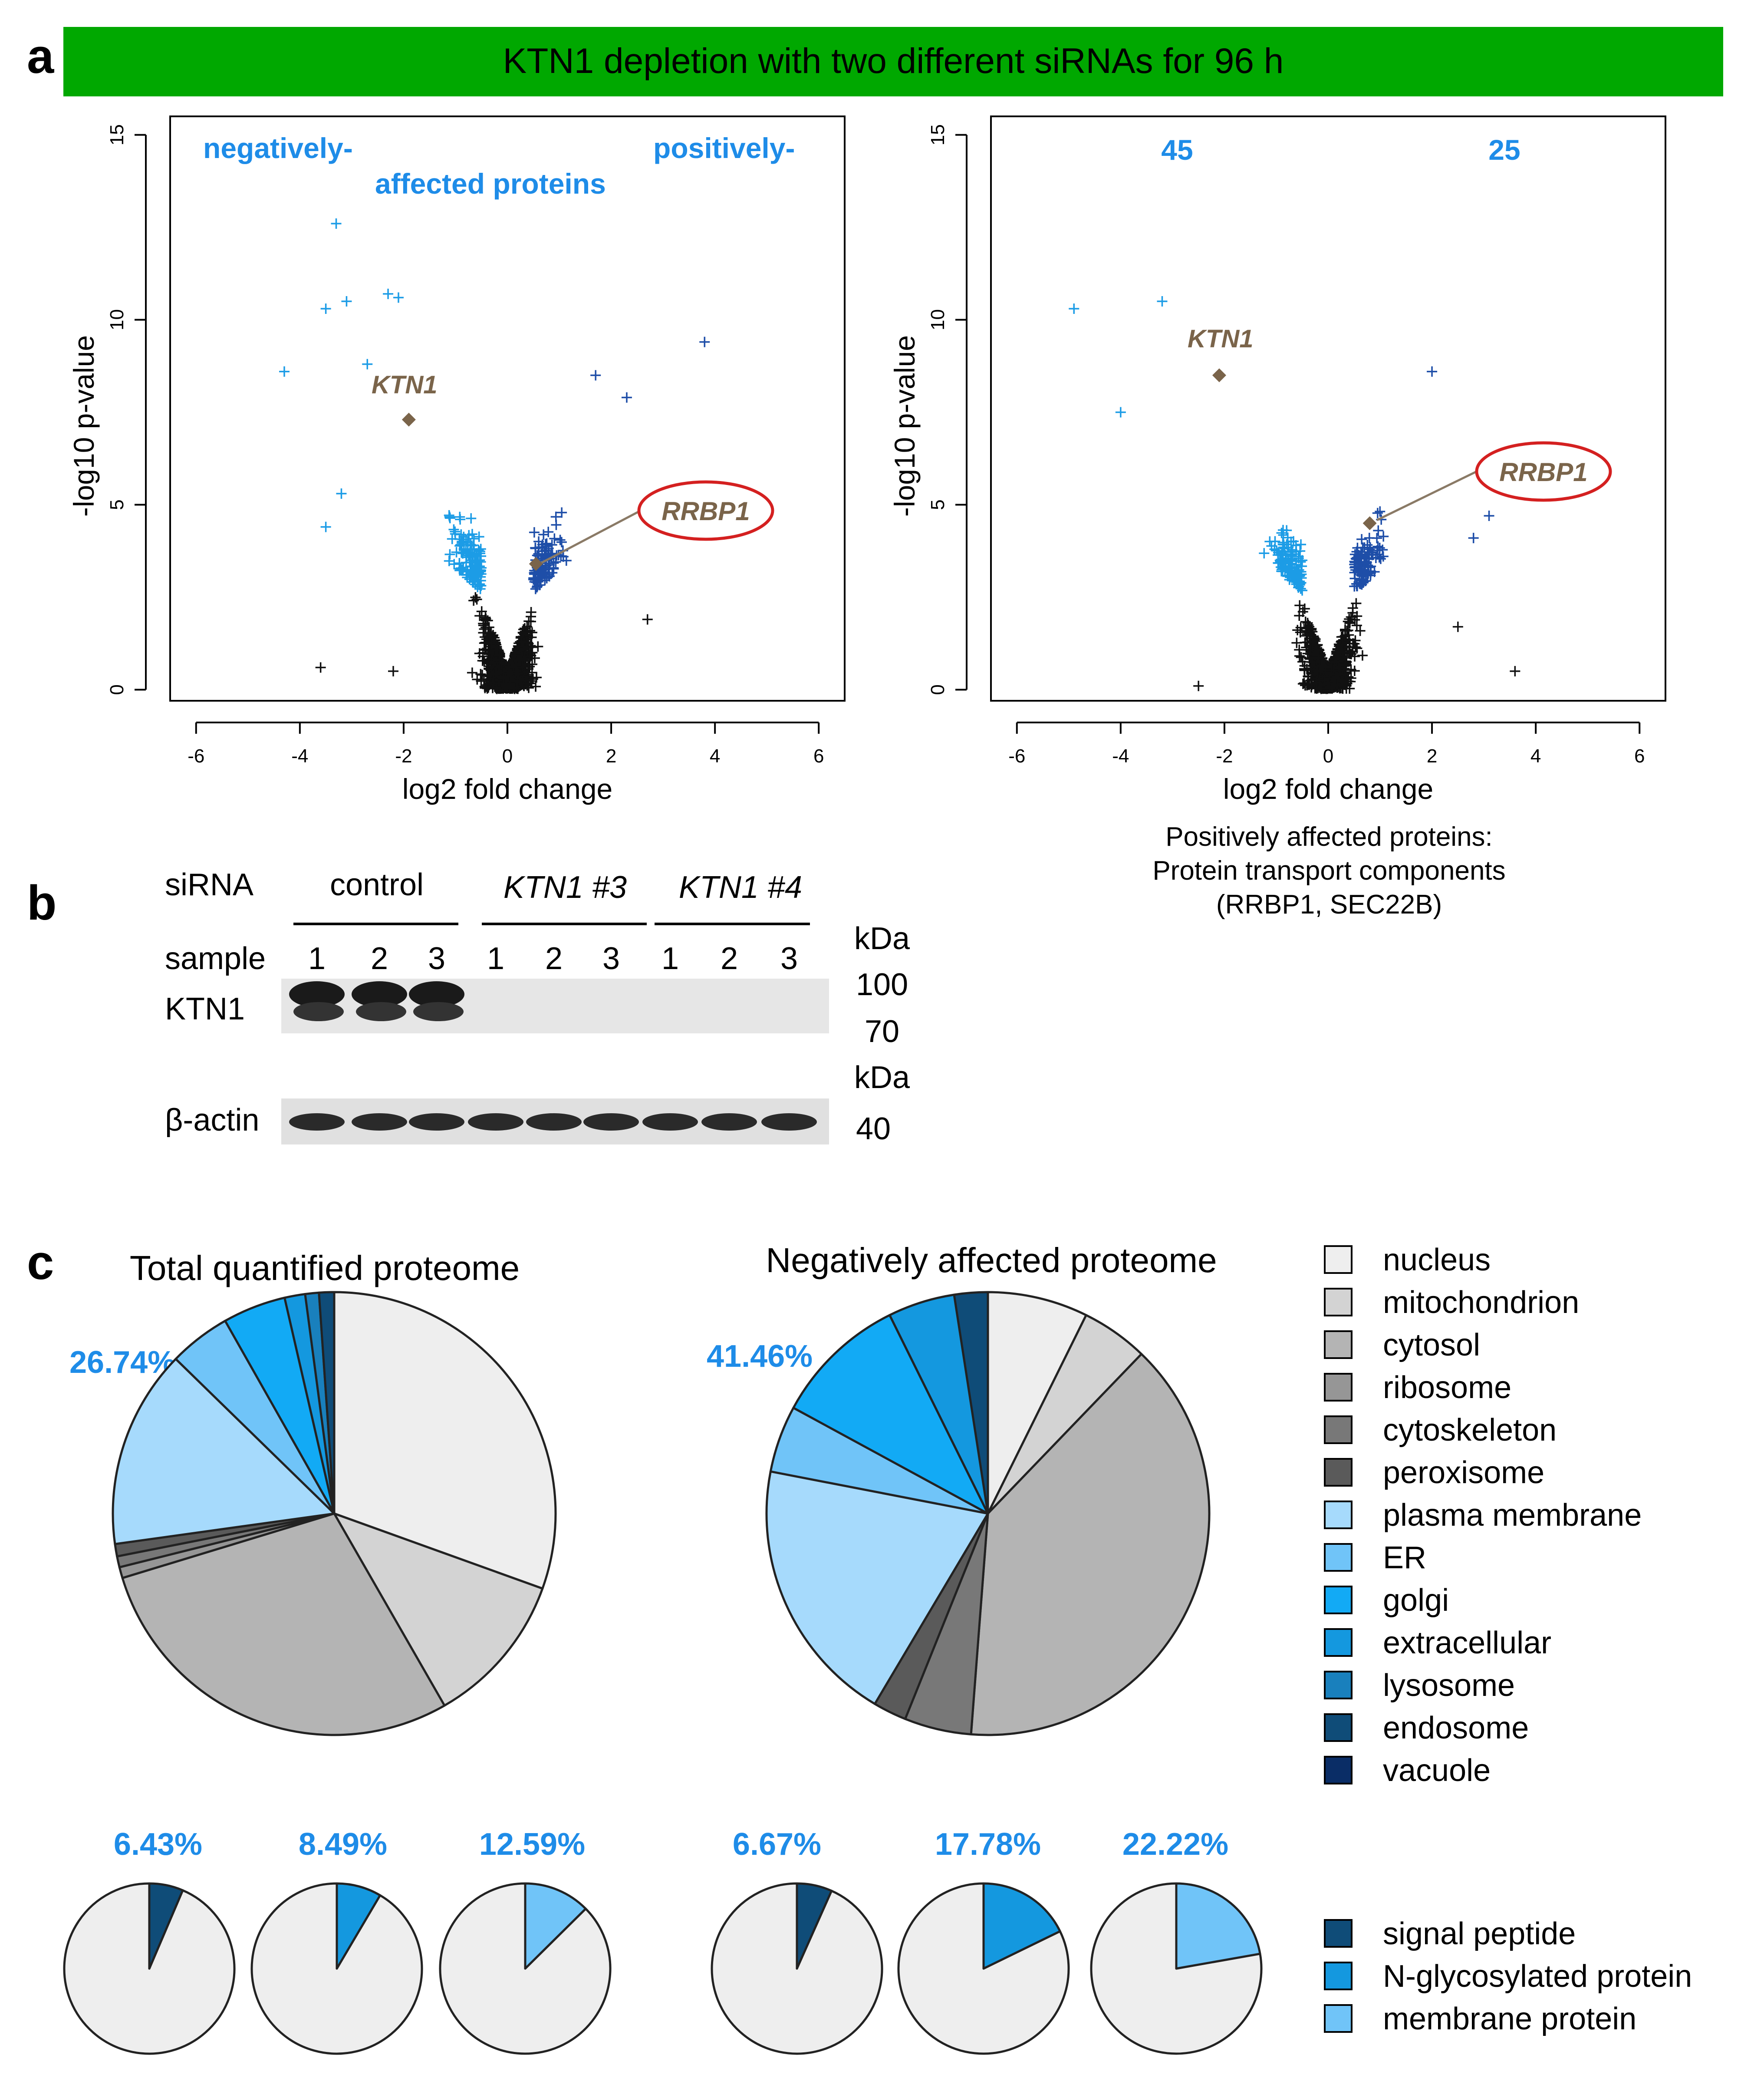 The height and width of the screenshot is (2091, 1764). Describe the element at coordinates (877, 1587) in the screenshot. I see `pie-slice-plasma-membrane` at that location.